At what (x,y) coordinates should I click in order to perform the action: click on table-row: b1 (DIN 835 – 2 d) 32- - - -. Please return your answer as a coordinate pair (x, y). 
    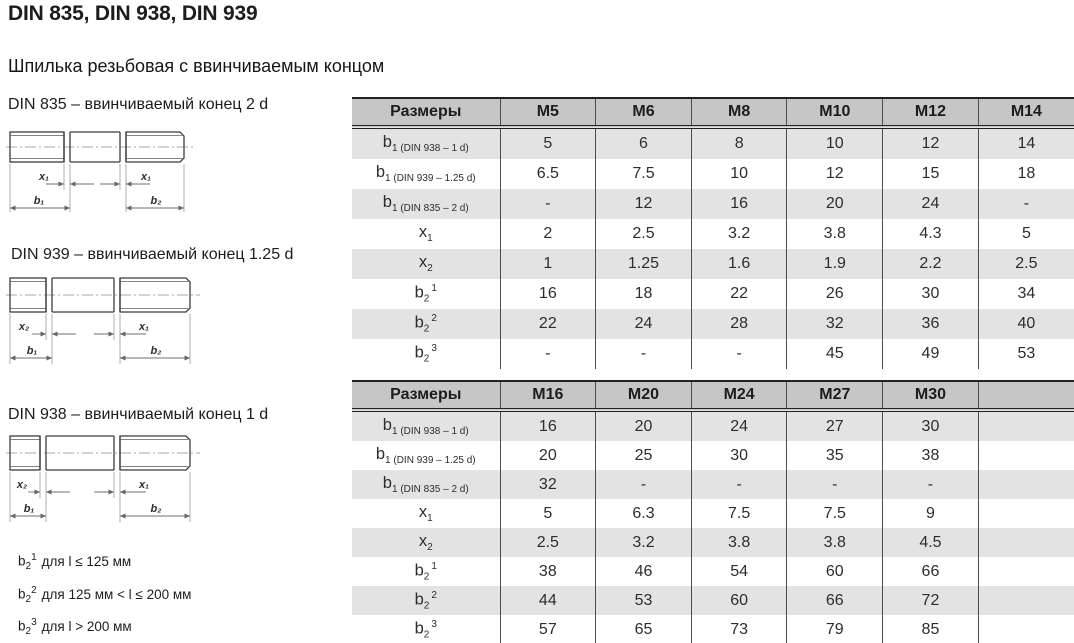
    Looking at the image, I should click on (713, 484).